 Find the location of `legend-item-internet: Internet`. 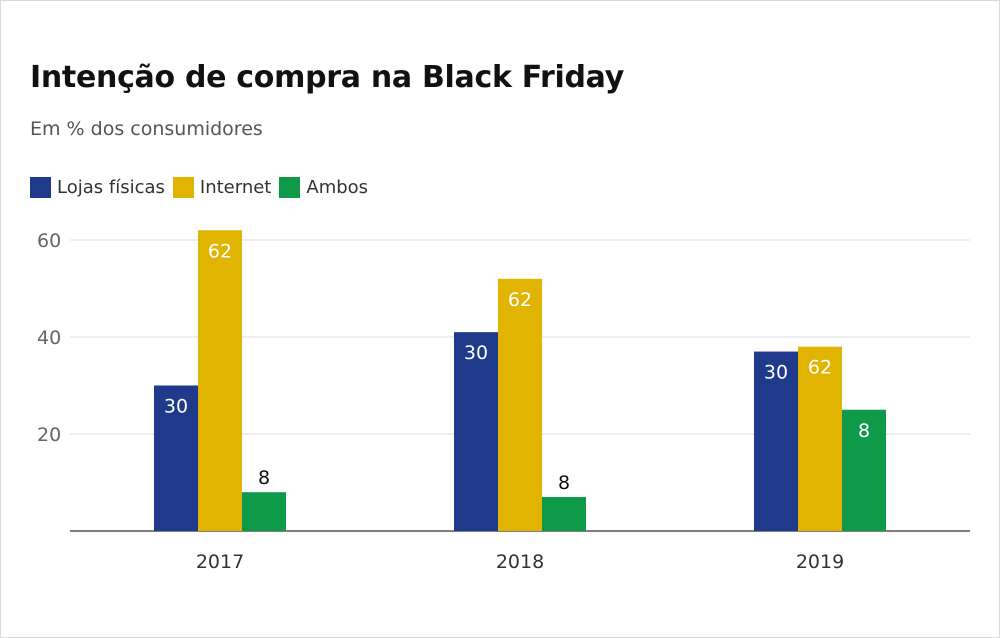

legend-item-internet: Internet is located at coordinates (222, 187).